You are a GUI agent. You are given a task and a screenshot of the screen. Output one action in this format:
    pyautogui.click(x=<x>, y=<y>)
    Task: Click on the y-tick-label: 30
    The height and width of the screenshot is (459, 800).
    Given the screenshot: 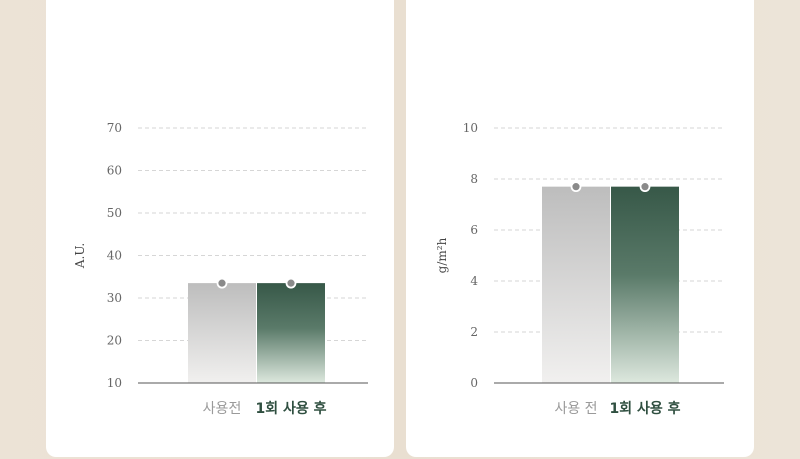 What is the action you would take?
    pyautogui.click(x=114, y=298)
    